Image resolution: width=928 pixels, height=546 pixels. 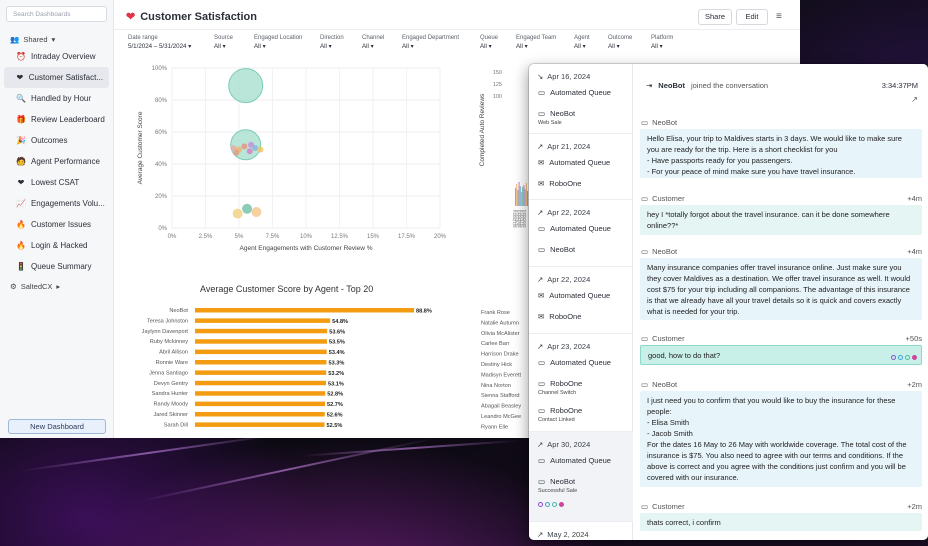 What do you see at coordinates (914, 384) in the screenshot?
I see `message-time-delta: +2m` at bounding box center [914, 384].